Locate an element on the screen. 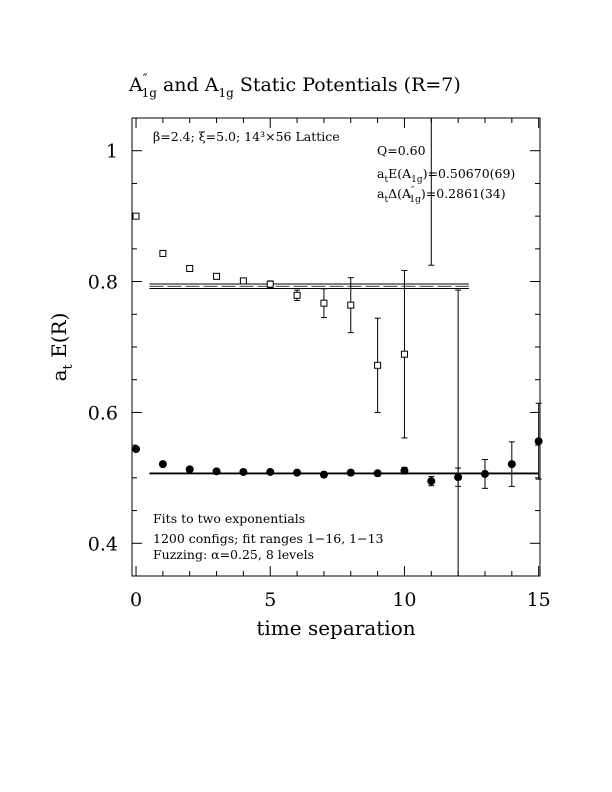 This screenshot has width=612, height=792. fit-delta-energy: atΔ(A″ 1g)=0.2861(34) is located at coordinates (441, 195).